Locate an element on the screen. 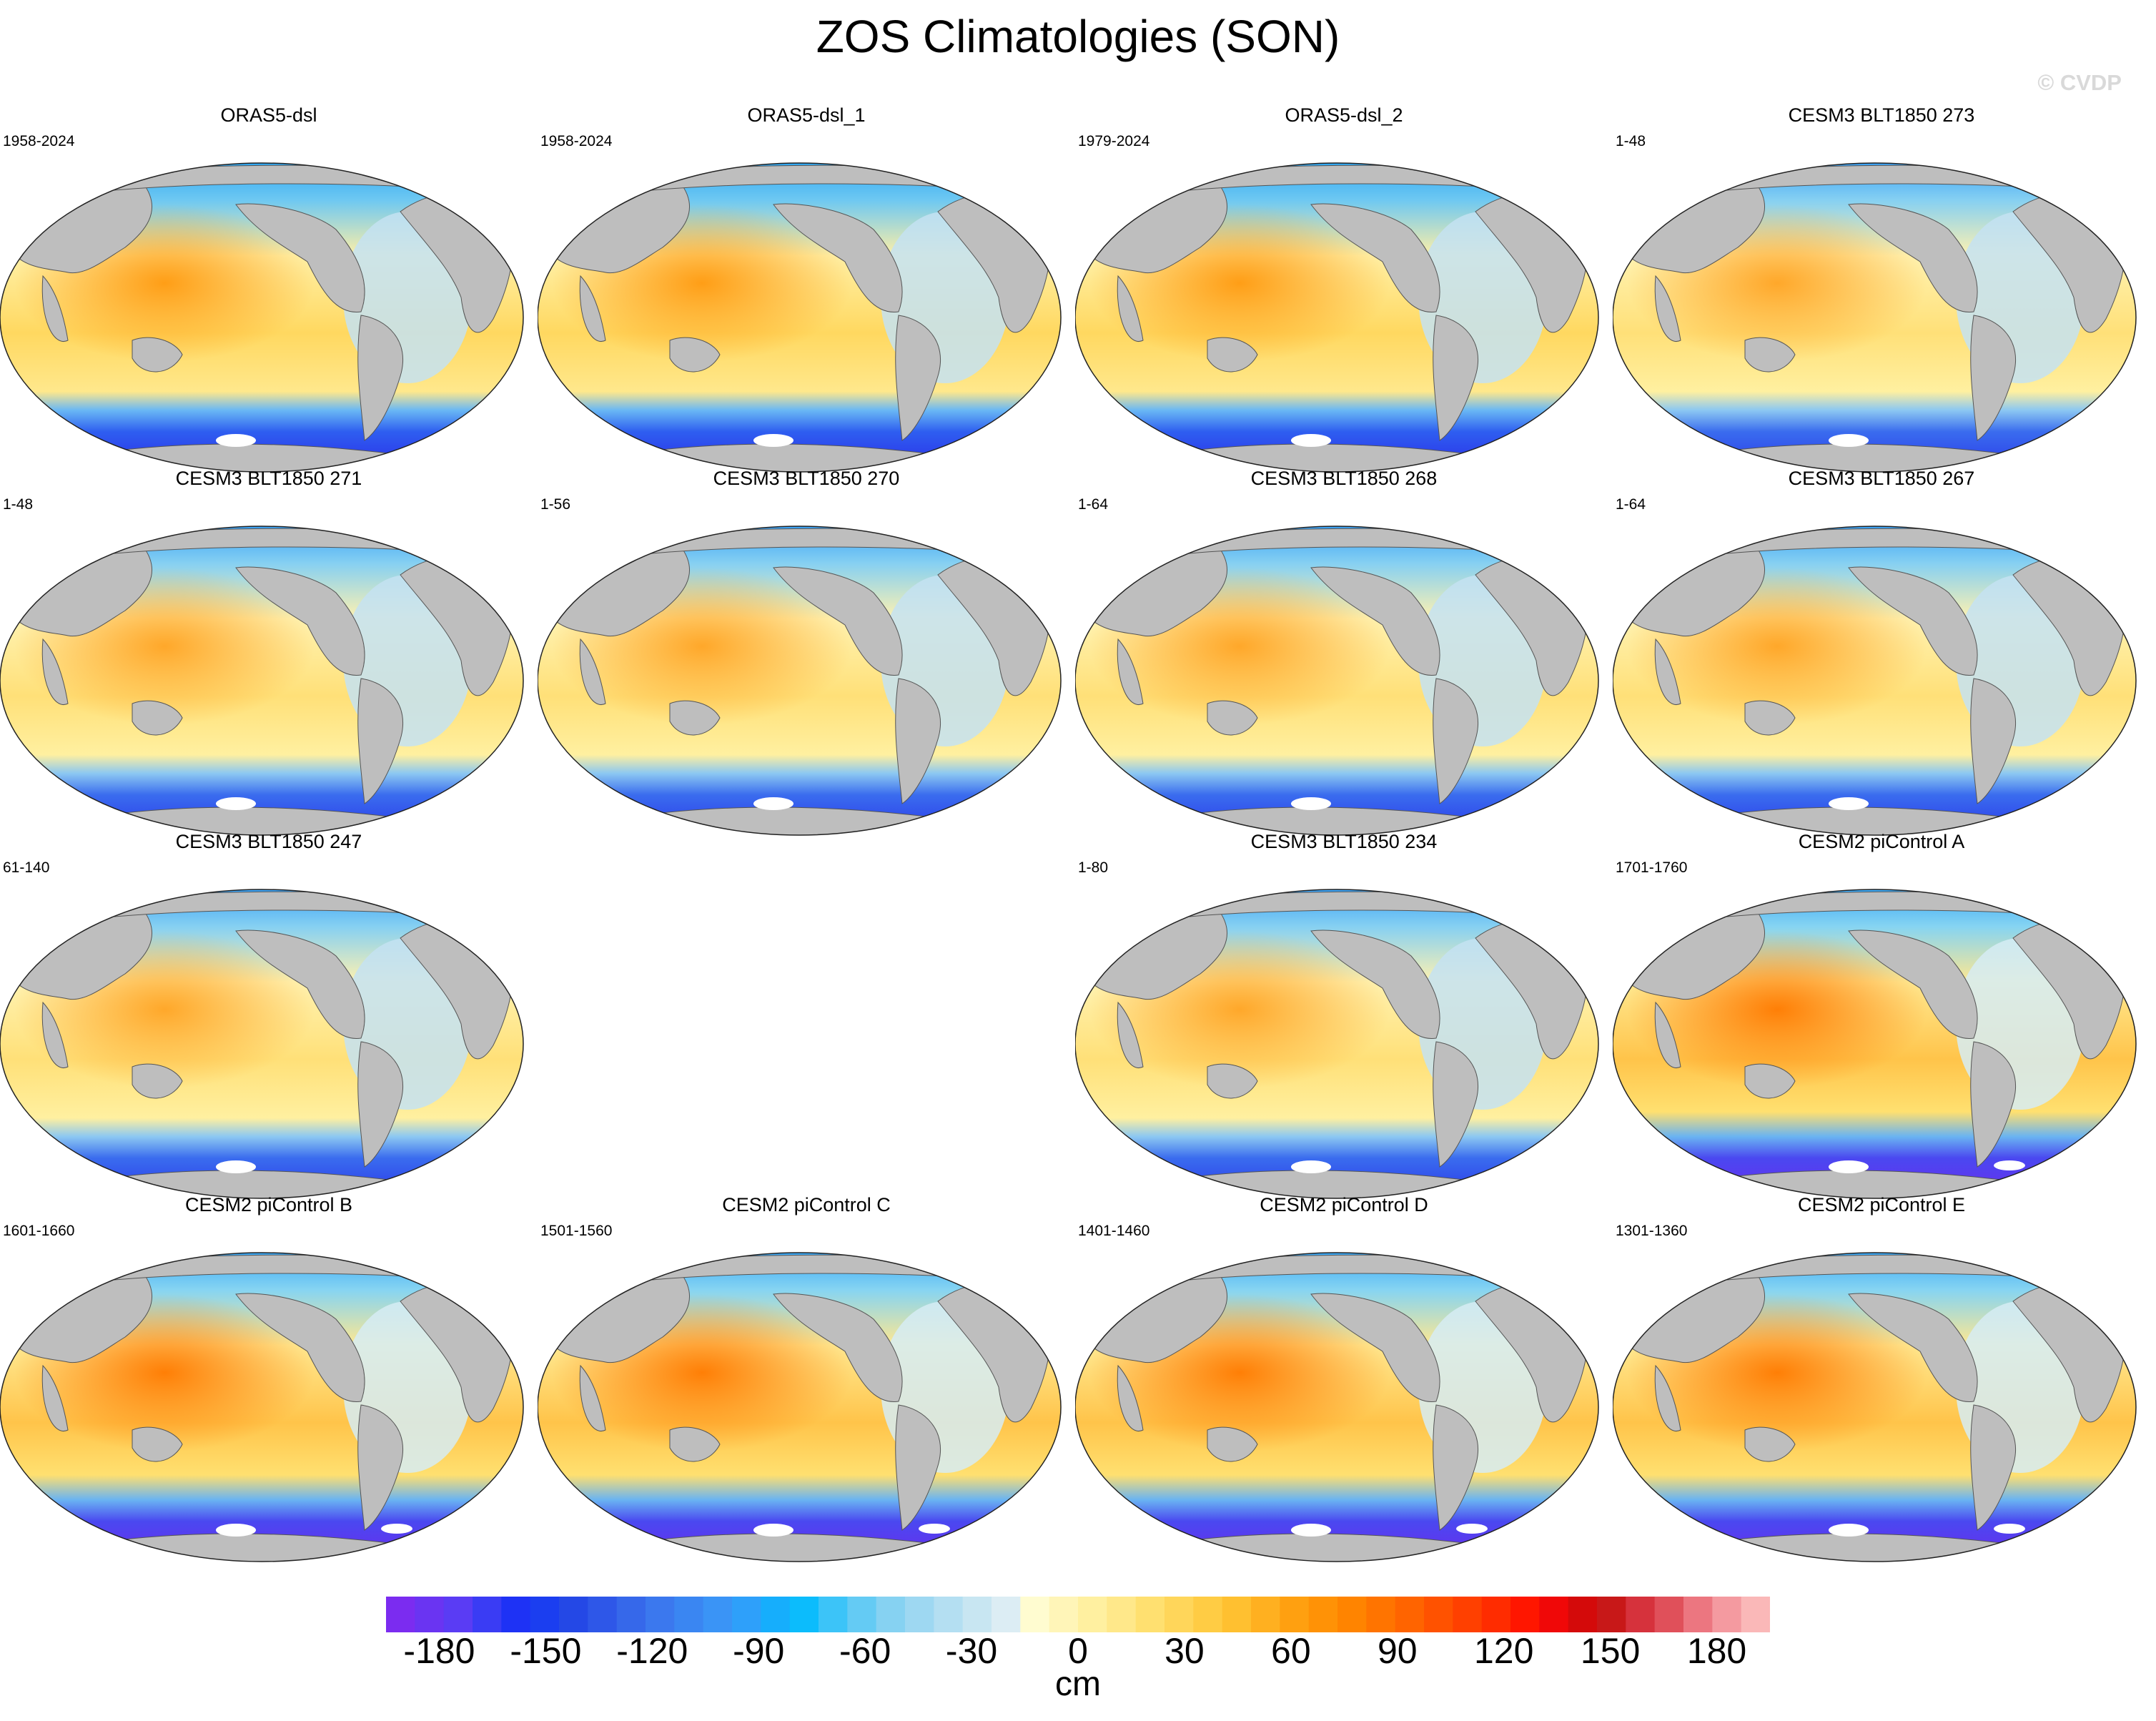  panel-title: CESM2 piControl B is located at coordinates (268, 1204).